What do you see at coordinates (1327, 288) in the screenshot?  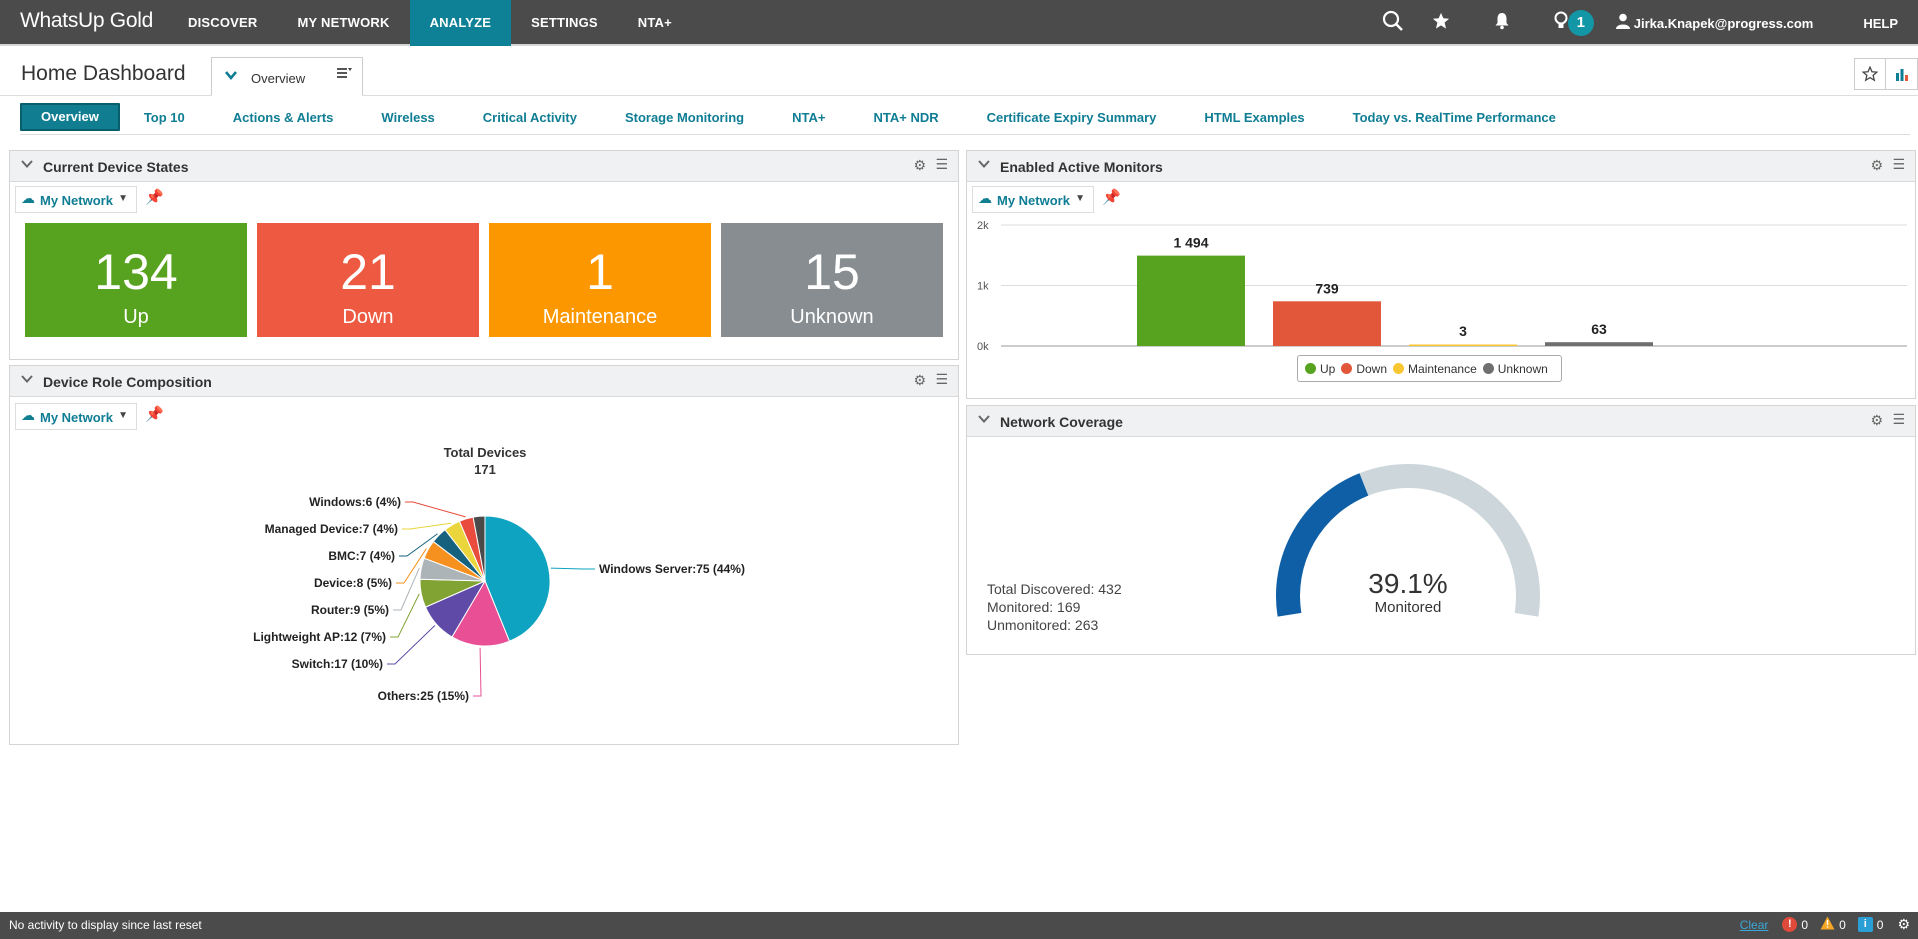 I see `bar-value-label: 739` at bounding box center [1327, 288].